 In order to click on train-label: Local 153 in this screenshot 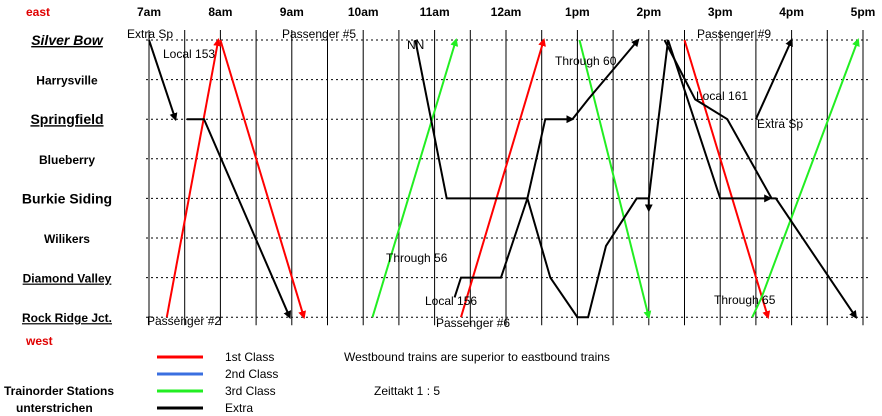, I will do `click(189, 54)`.